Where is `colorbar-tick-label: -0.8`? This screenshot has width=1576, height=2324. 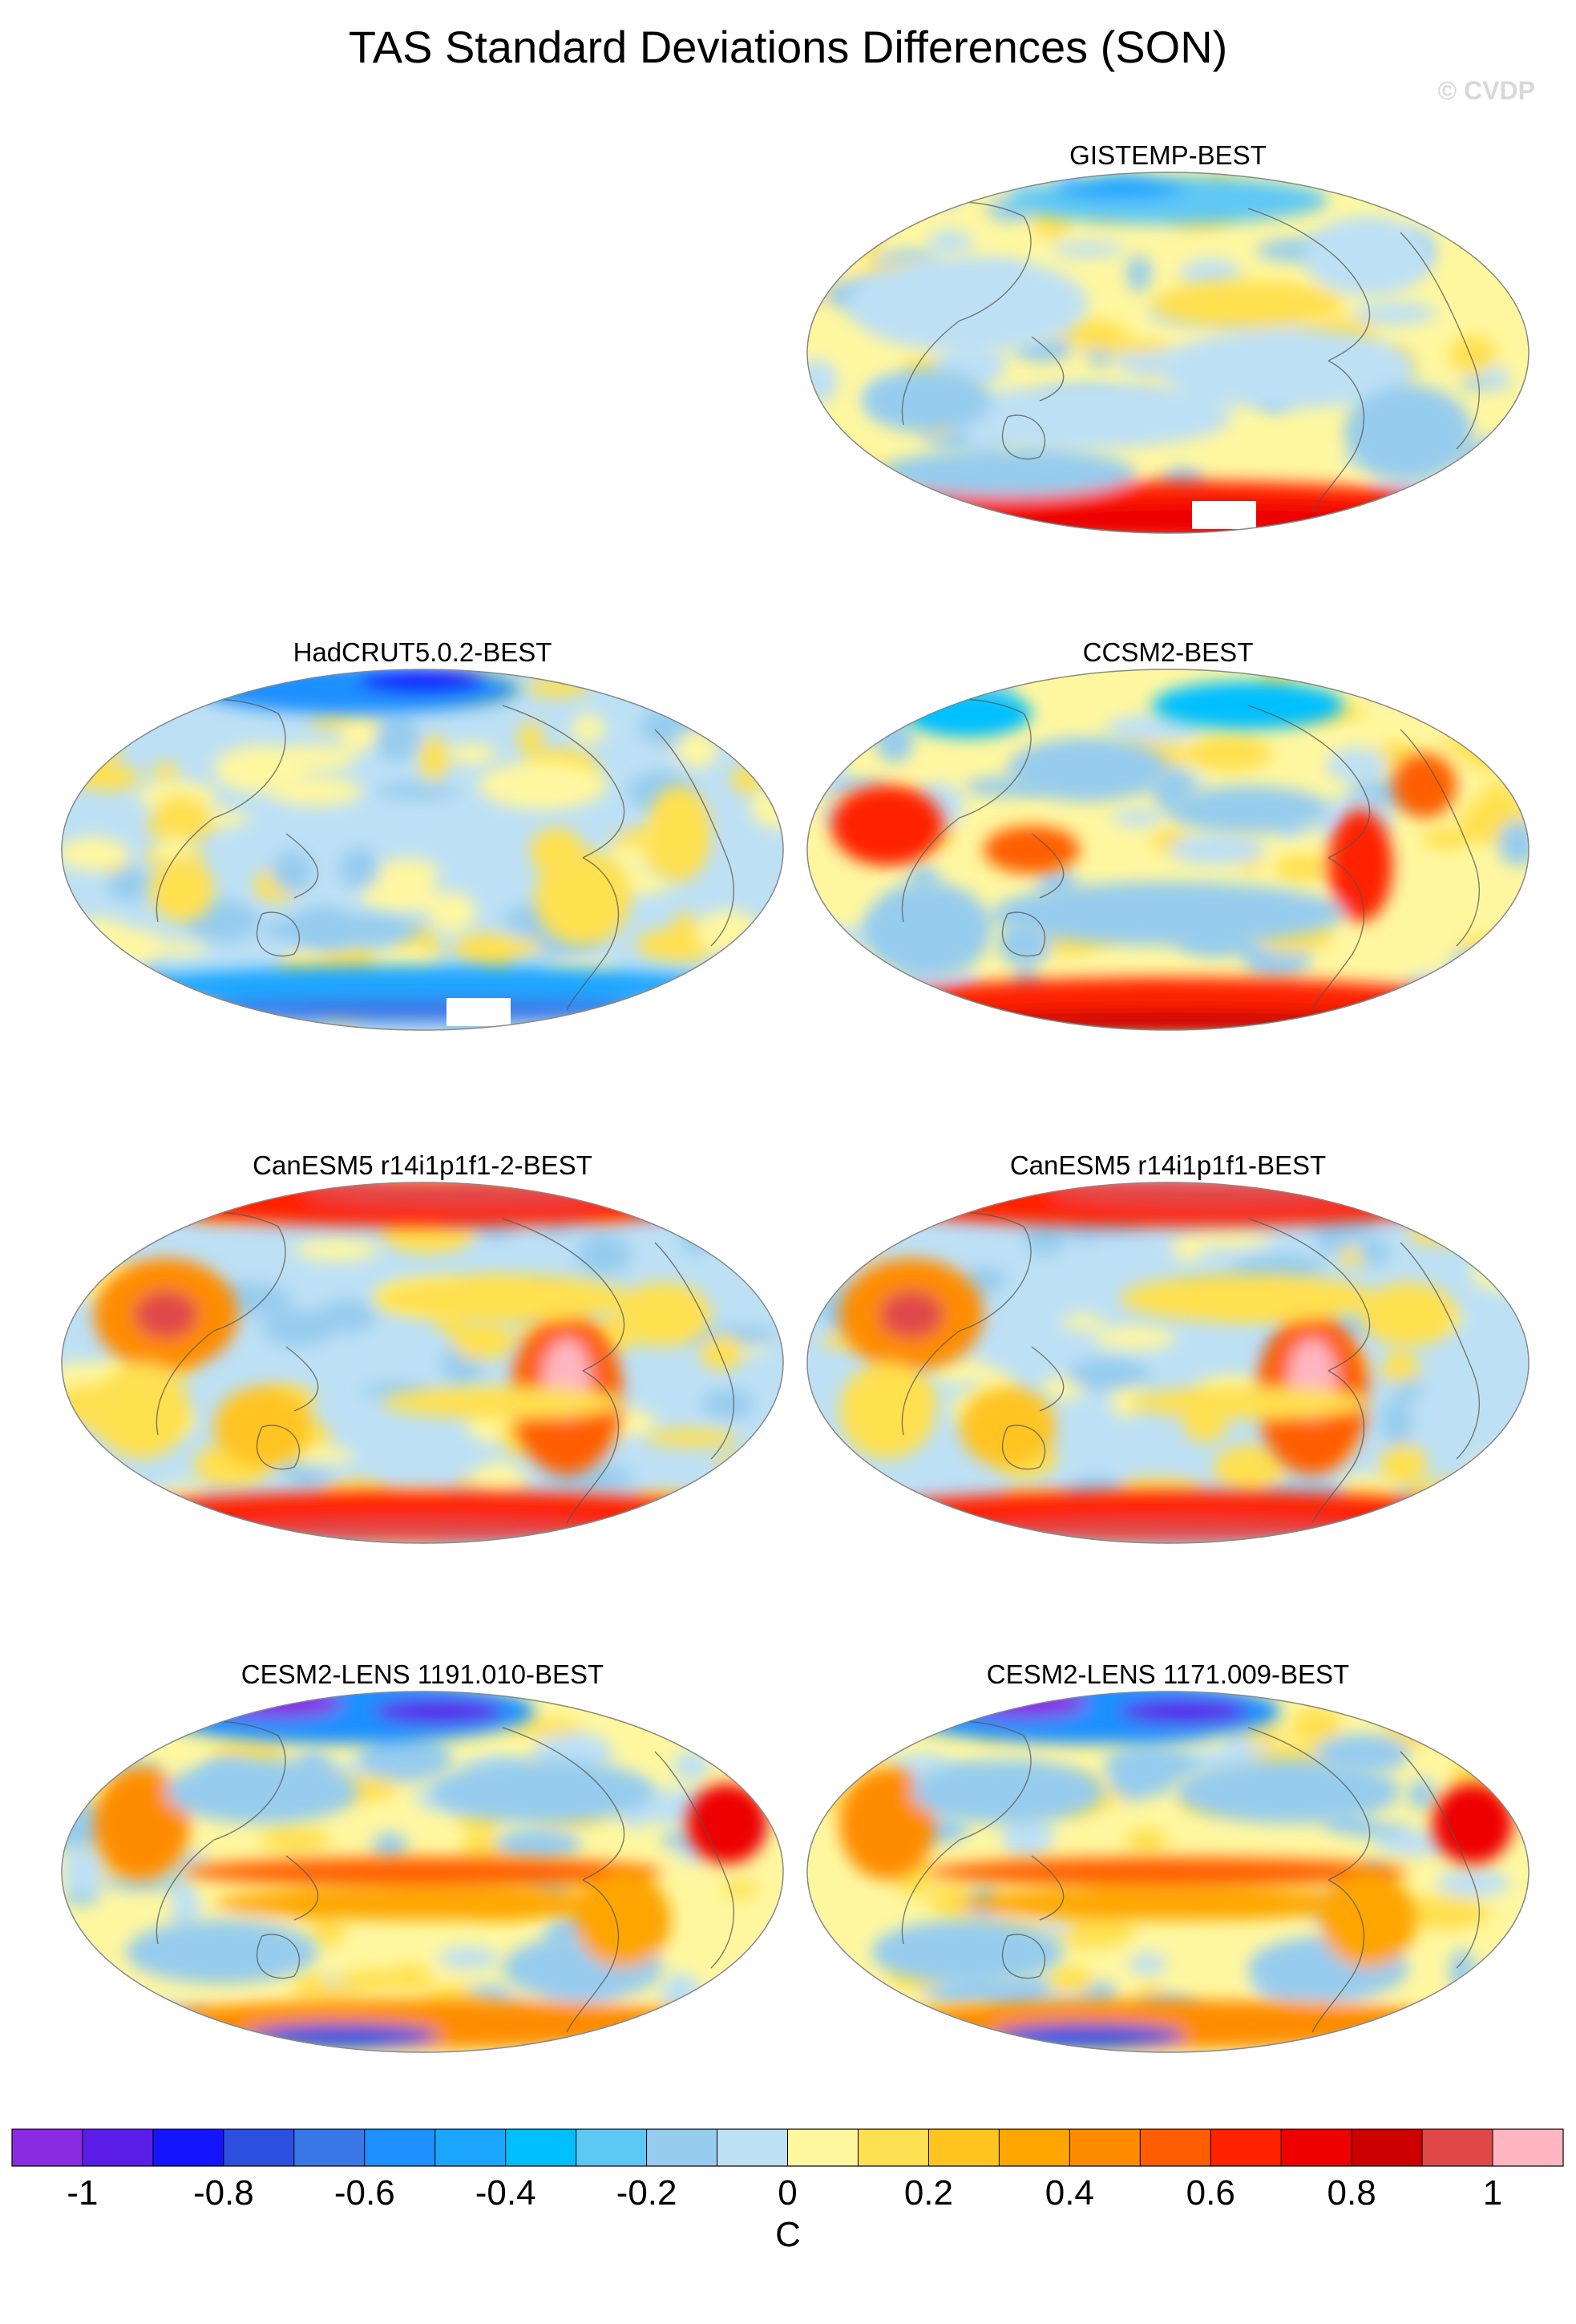
colorbar-tick-label: -0.8 is located at coordinates (223, 2193).